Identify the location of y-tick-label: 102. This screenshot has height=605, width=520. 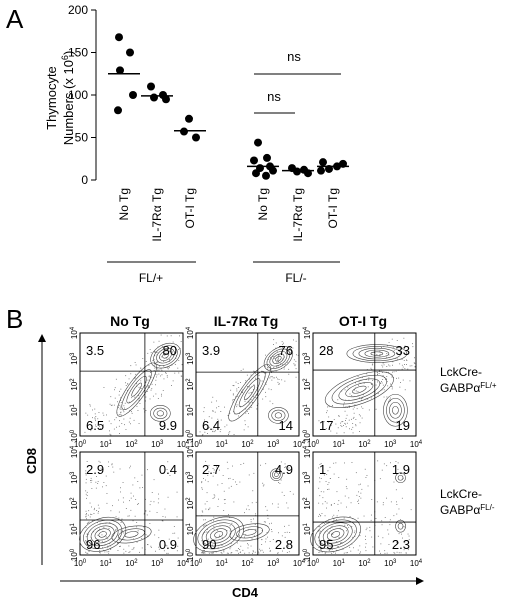
(307, 384).